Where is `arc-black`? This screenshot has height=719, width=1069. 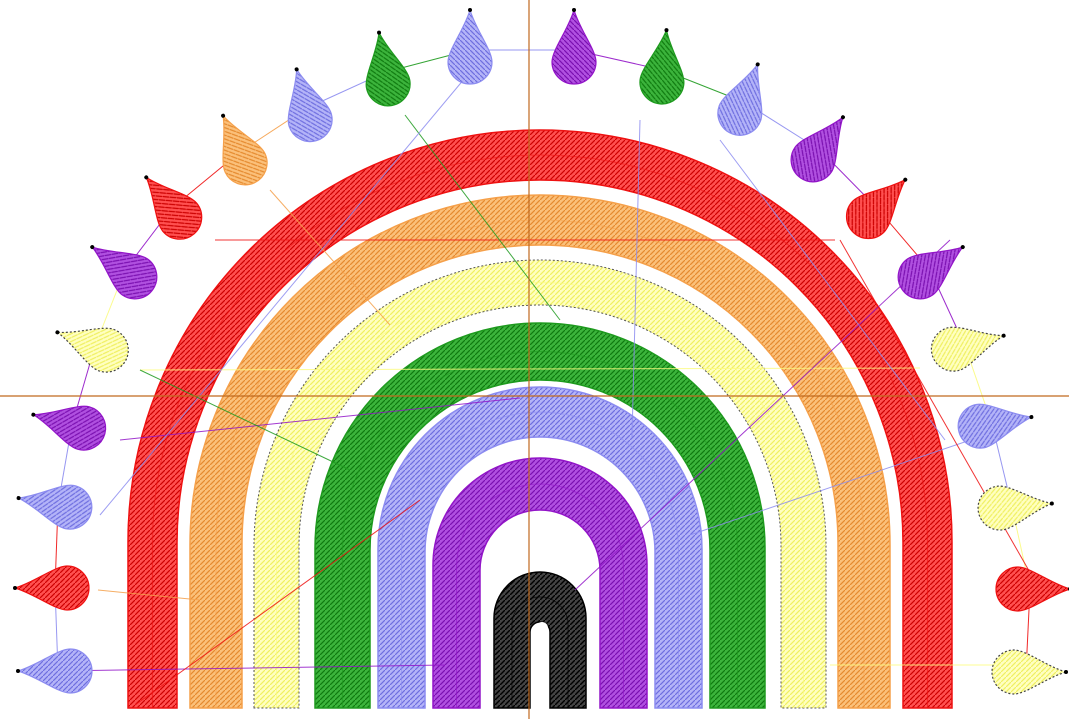 arc-black is located at coordinates (540, 640).